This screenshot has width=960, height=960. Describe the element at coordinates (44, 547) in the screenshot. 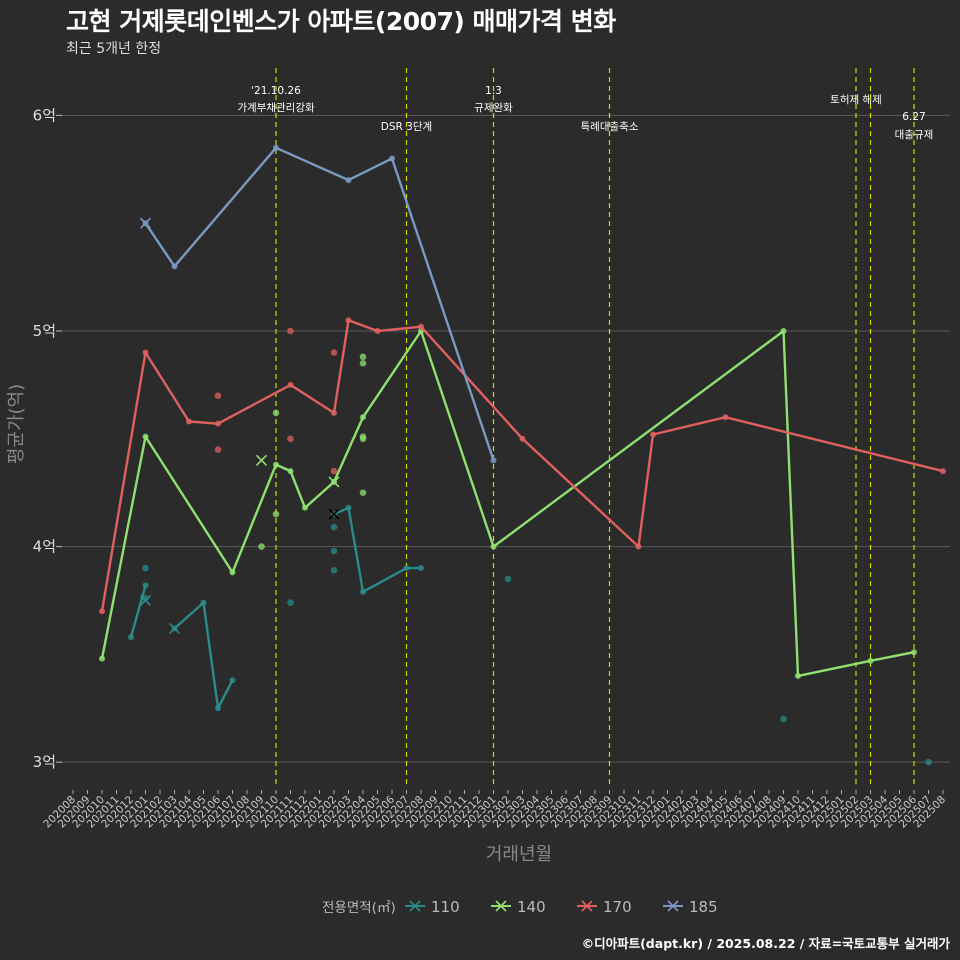

I see `y-tick-label: 4억` at that location.